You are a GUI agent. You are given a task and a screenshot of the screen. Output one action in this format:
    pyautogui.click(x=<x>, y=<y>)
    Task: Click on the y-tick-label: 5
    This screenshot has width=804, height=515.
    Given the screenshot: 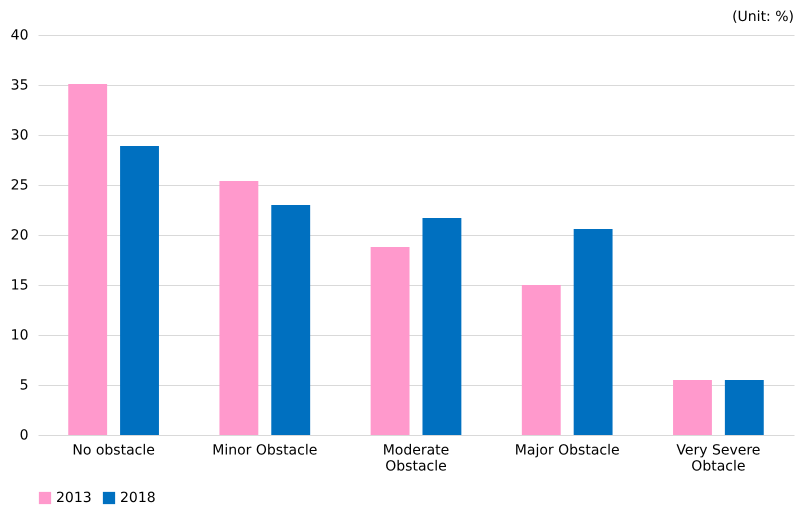 What is the action you would take?
    pyautogui.click(x=24, y=386)
    